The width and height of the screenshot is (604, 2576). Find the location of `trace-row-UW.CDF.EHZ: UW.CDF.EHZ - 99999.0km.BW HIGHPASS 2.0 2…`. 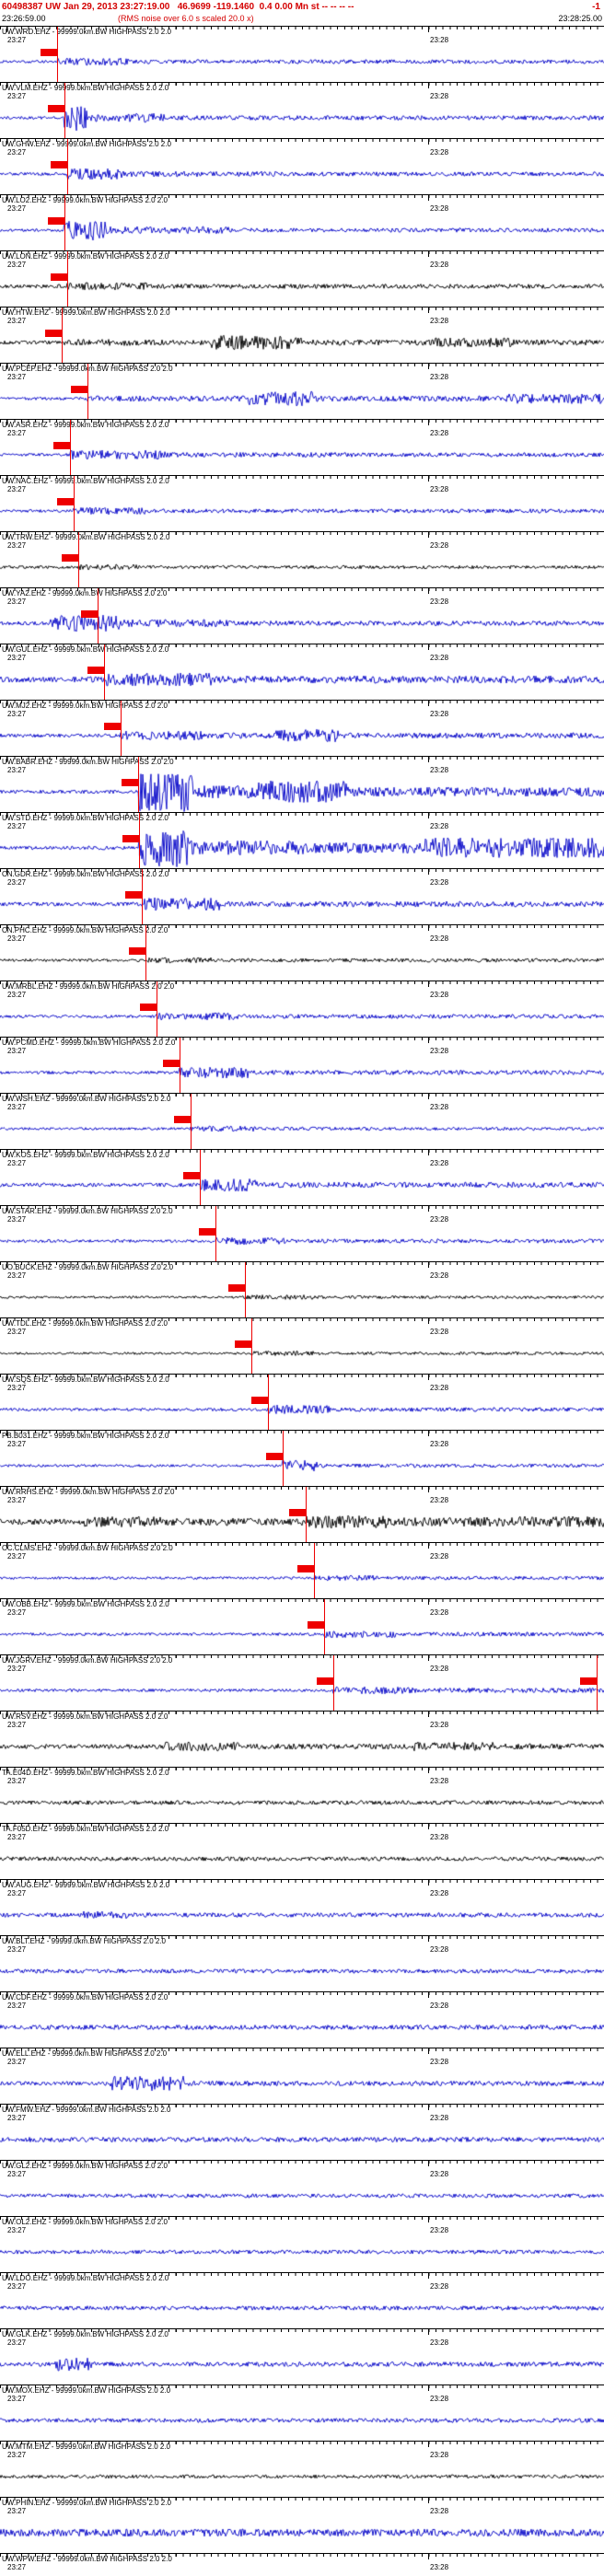

trace-row-UW.CDF.EHZ: UW.CDF.EHZ - 99999.0km.BW HIGHPASS 2.0 2… is located at coordinates (302, 2019).